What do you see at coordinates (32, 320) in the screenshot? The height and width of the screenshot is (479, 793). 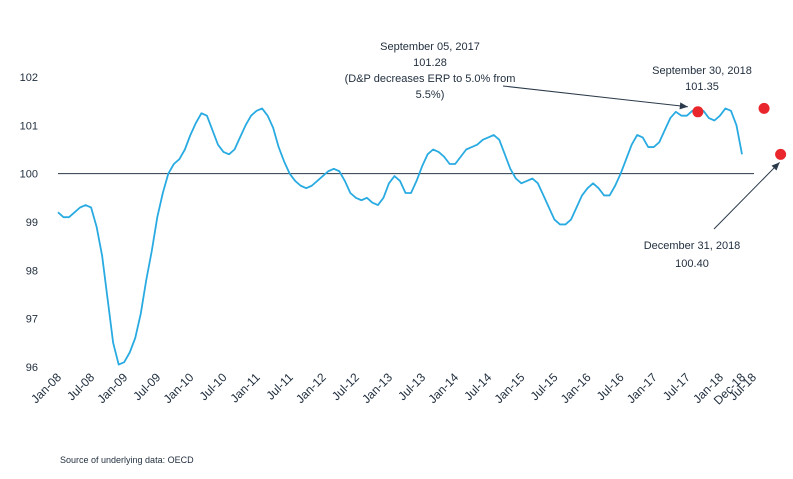 I see `y-tick-label: 97` at bounding box center [32, 320].